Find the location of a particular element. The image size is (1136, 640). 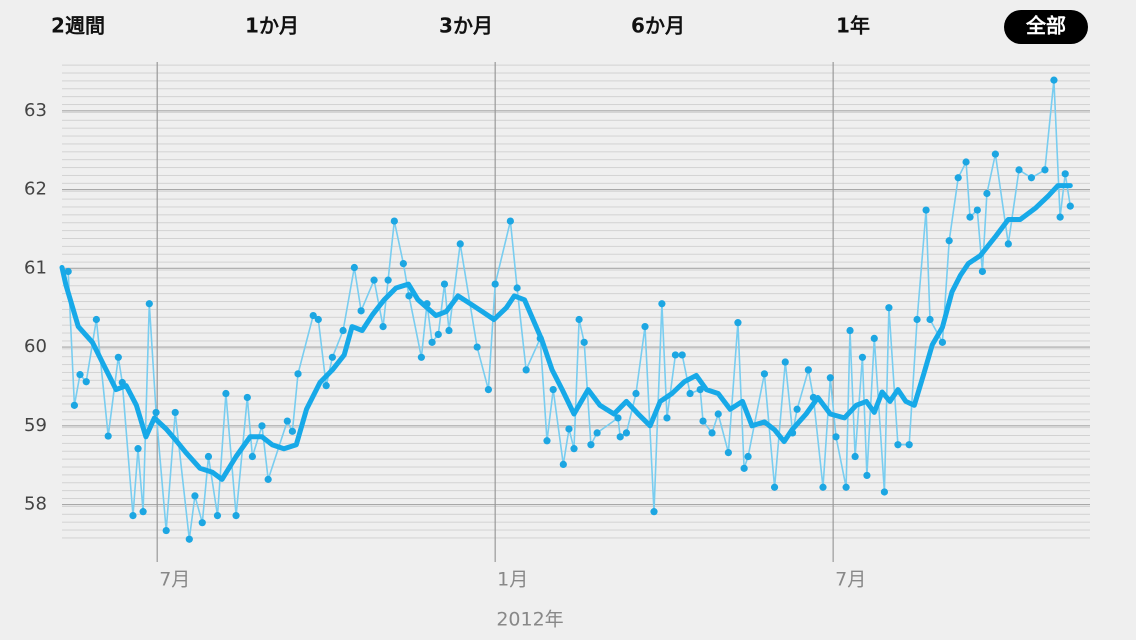

tab: 1年 is located at coordinates (853, 26).